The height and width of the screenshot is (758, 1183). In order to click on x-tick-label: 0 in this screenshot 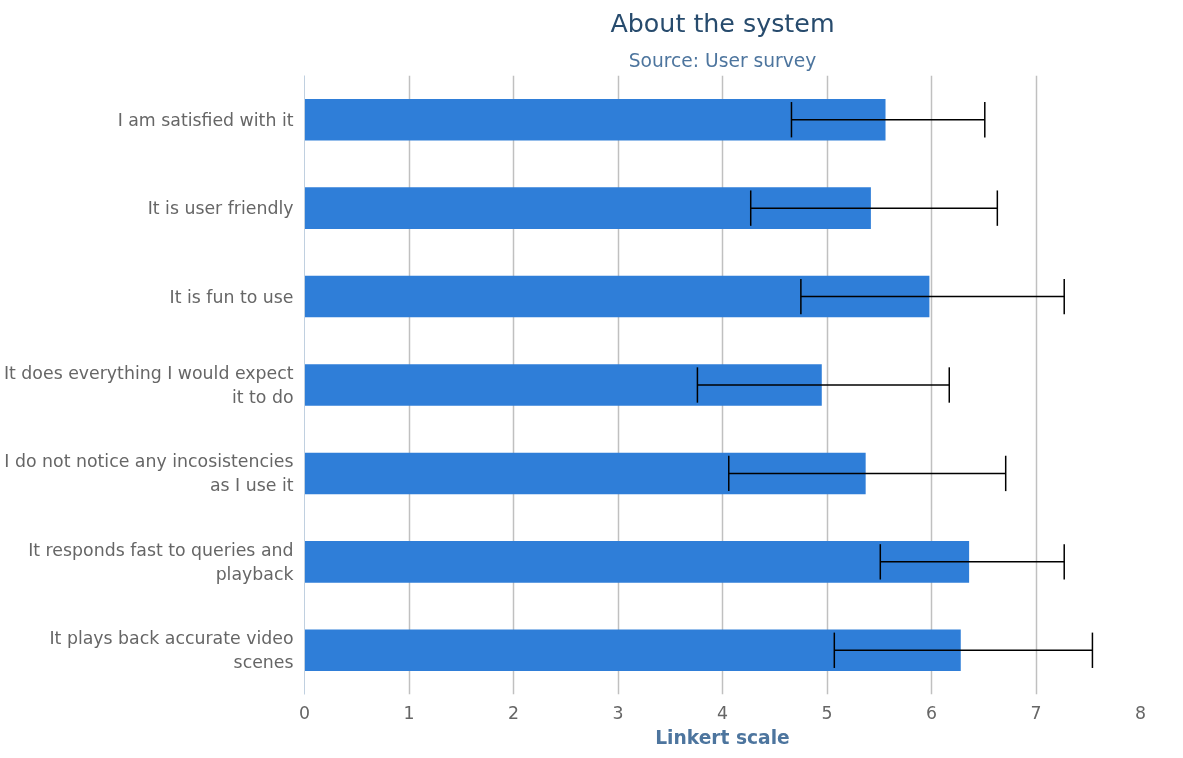, I will do `click(304, 712)`.